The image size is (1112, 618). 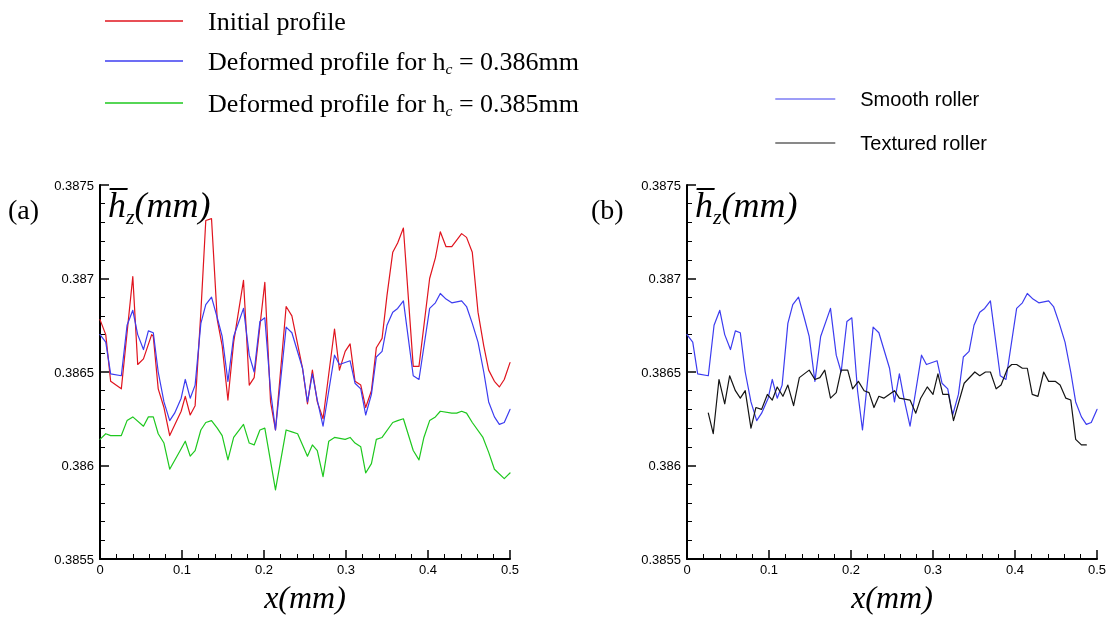 What do you see at coordinates (920, 99) in the screenshot?
I see `legend-label: Smooth roller` at bounding box center [920, 99].